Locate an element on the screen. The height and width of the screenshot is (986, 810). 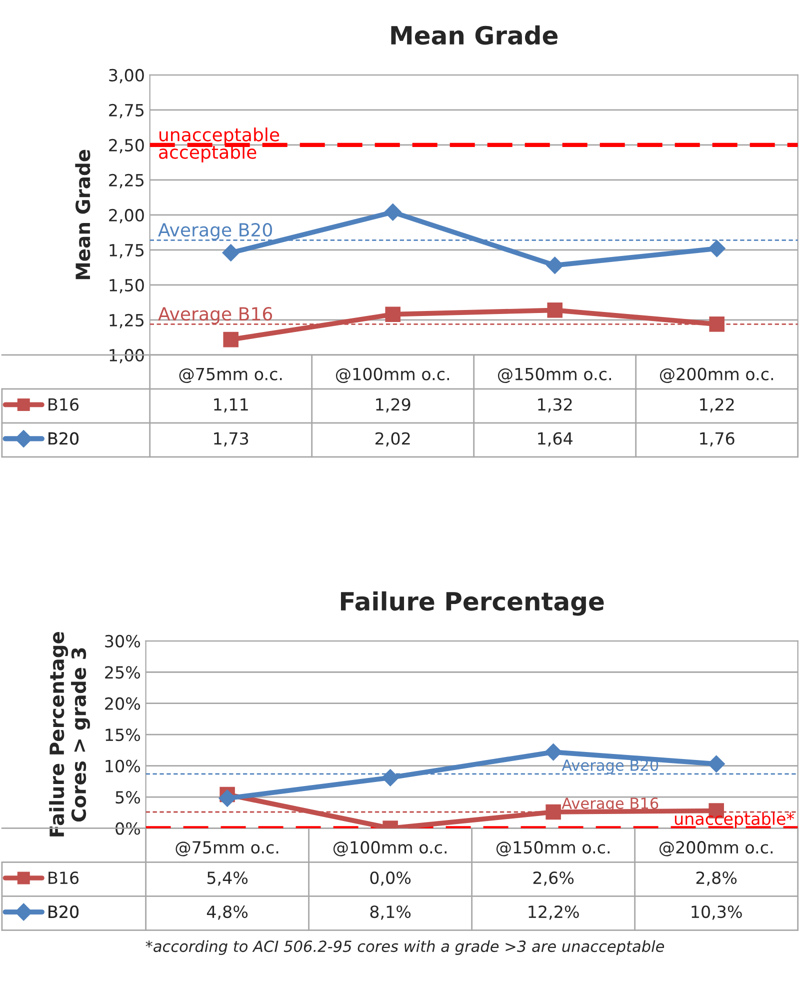
data-label: 2,6% is located at coordinates (553, 878).